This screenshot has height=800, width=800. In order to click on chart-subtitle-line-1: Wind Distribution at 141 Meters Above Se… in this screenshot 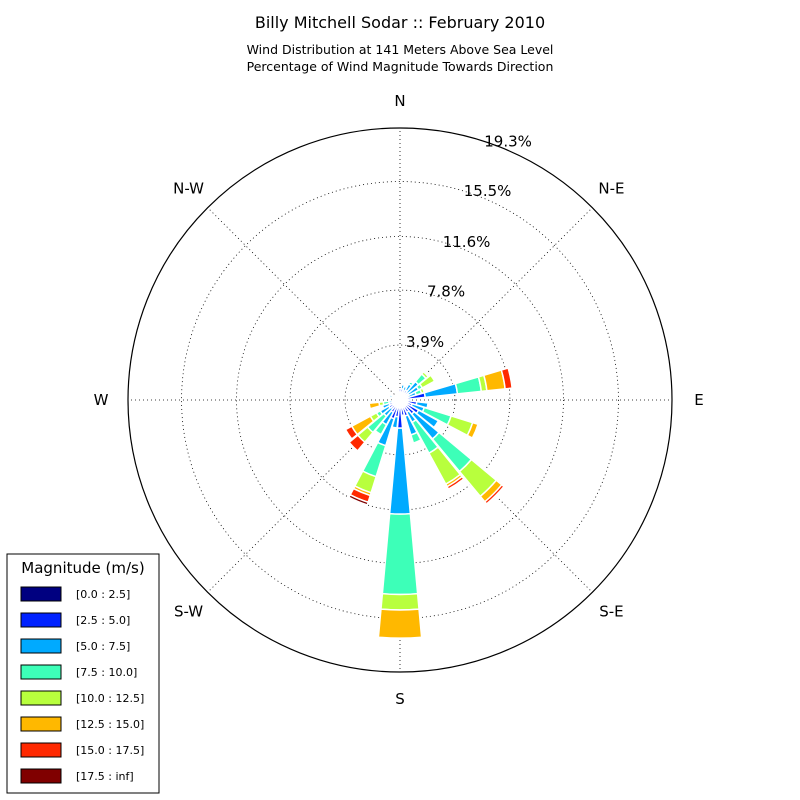, I will do `click(400, 49)`.